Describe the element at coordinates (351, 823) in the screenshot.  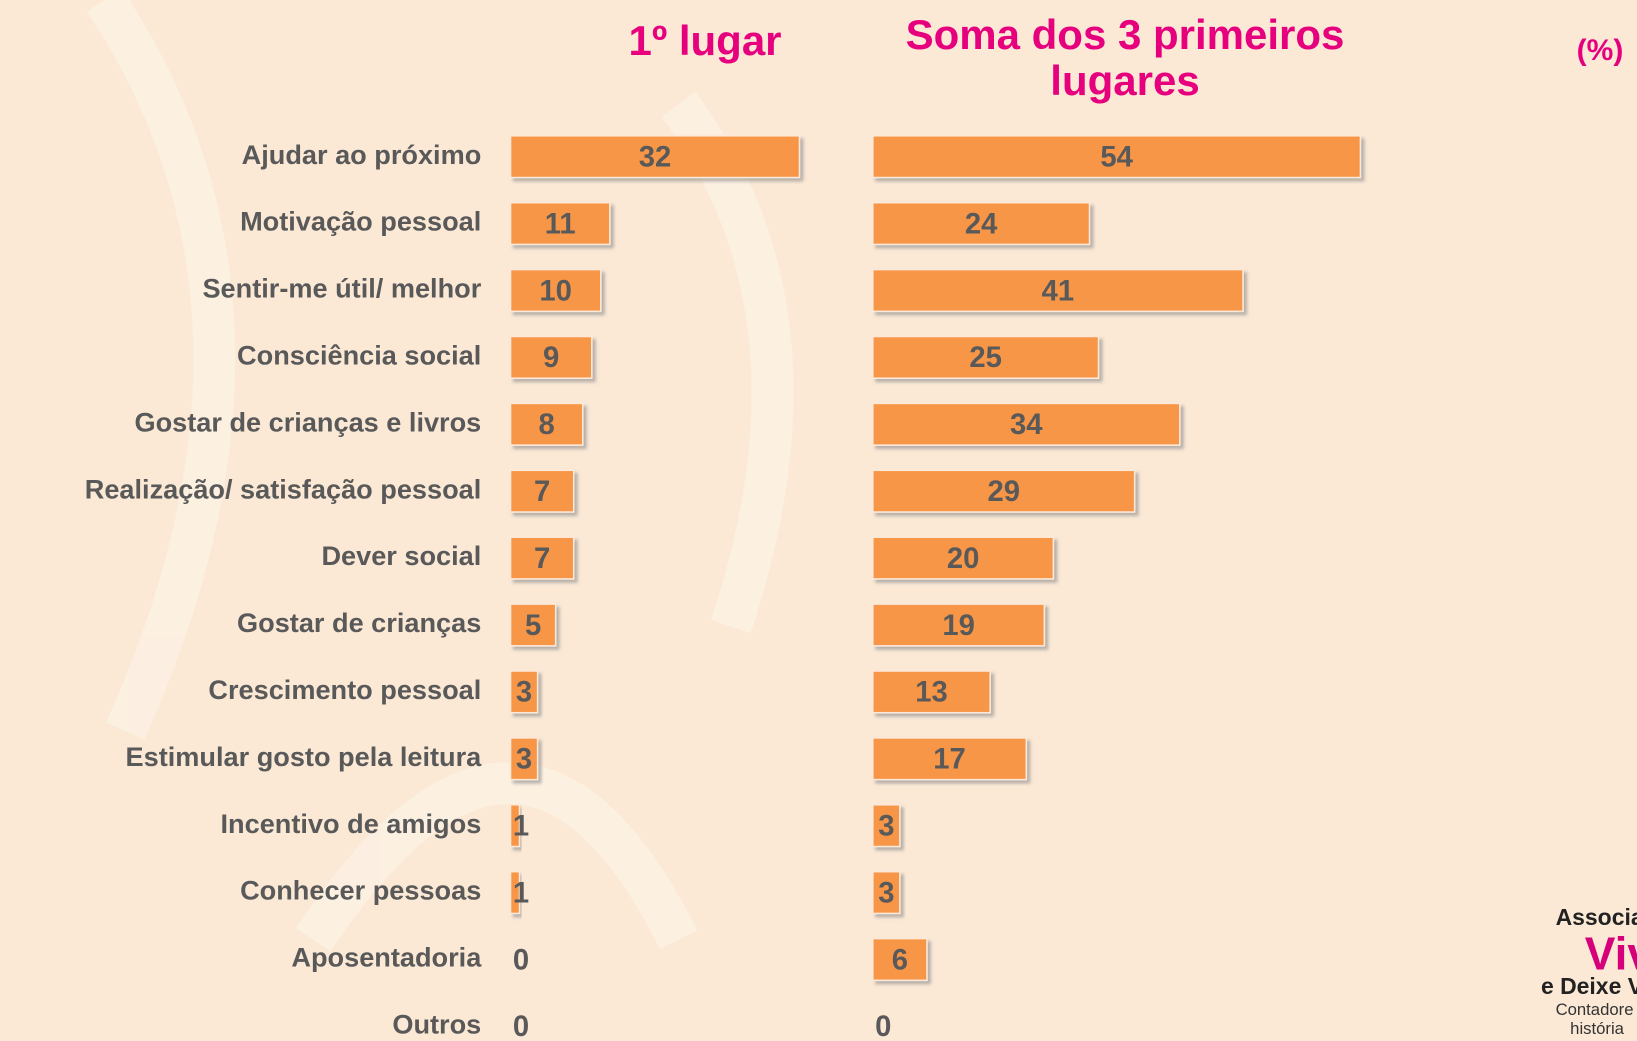
I see `category-label: Incentivo de amigos` at that location.